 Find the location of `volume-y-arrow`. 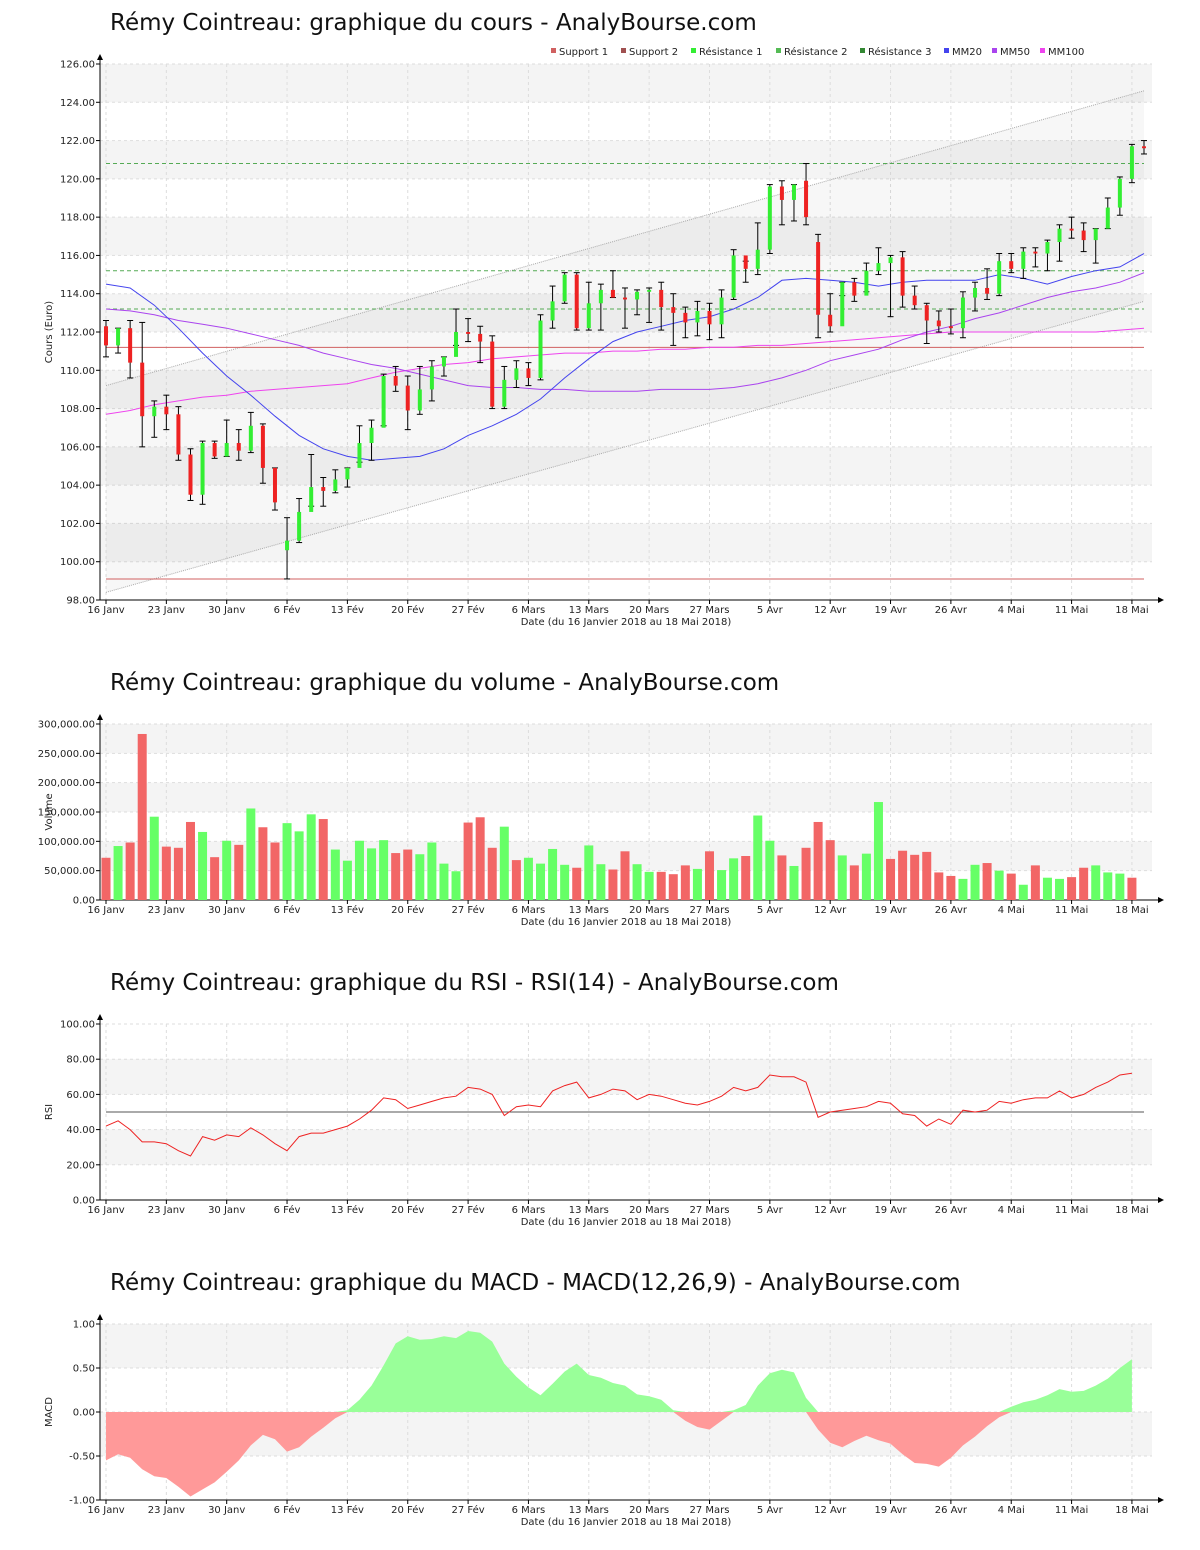

volume-y-arrow is located at coordinates (100, 717).